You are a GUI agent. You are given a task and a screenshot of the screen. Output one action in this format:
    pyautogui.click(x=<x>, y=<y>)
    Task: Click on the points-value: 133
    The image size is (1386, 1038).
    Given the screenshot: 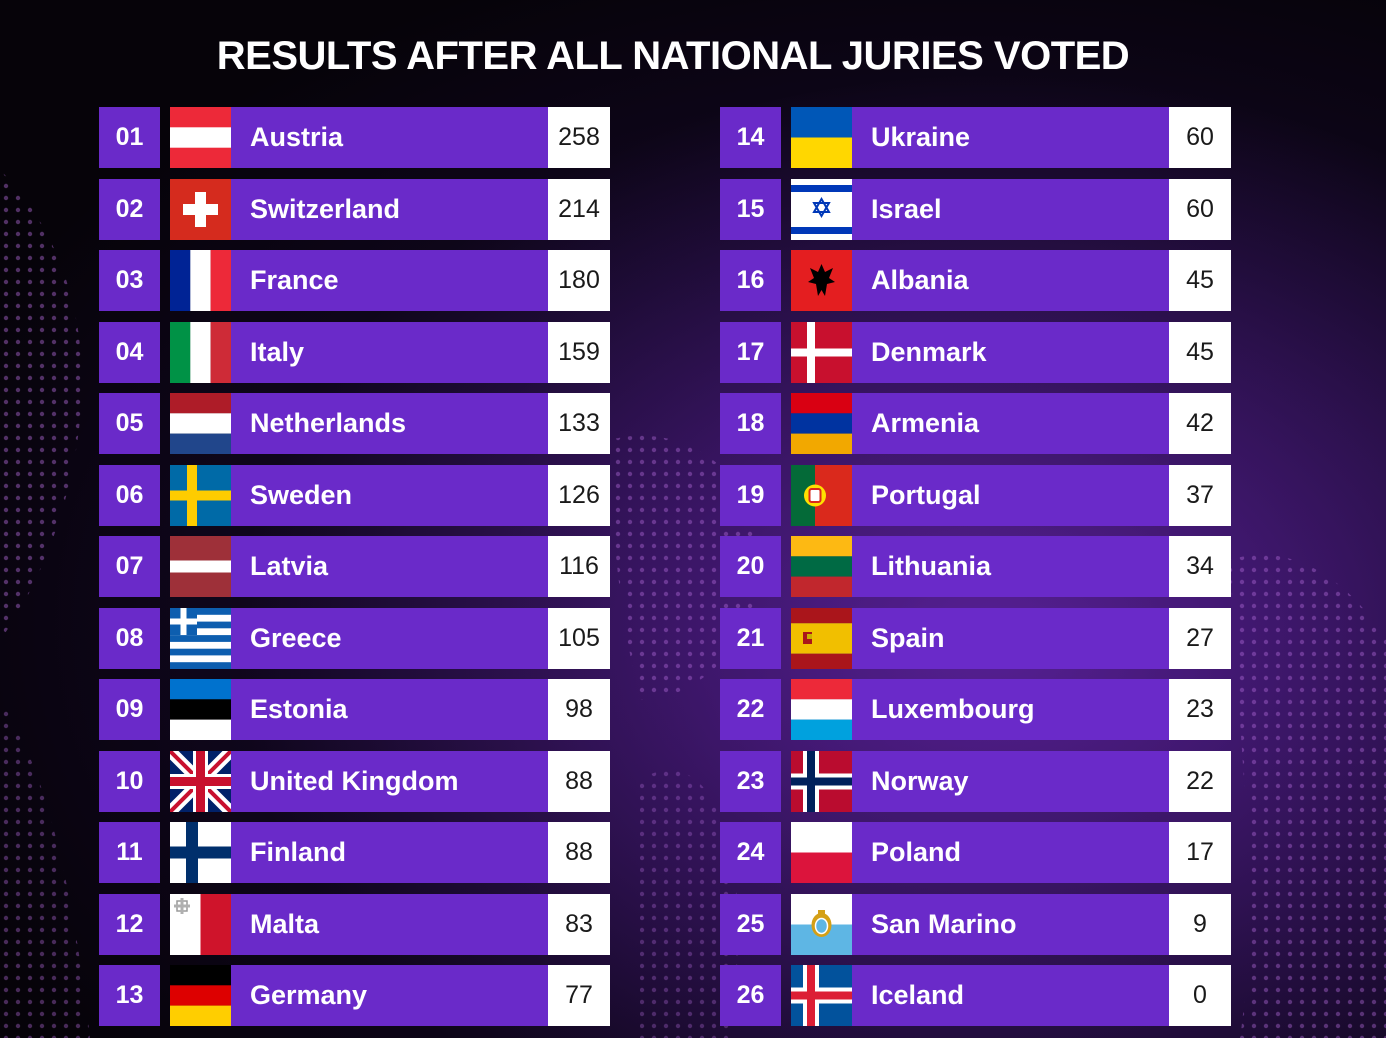 What is the action you would take?
    pyautogui.click(x=579, y=423)
    